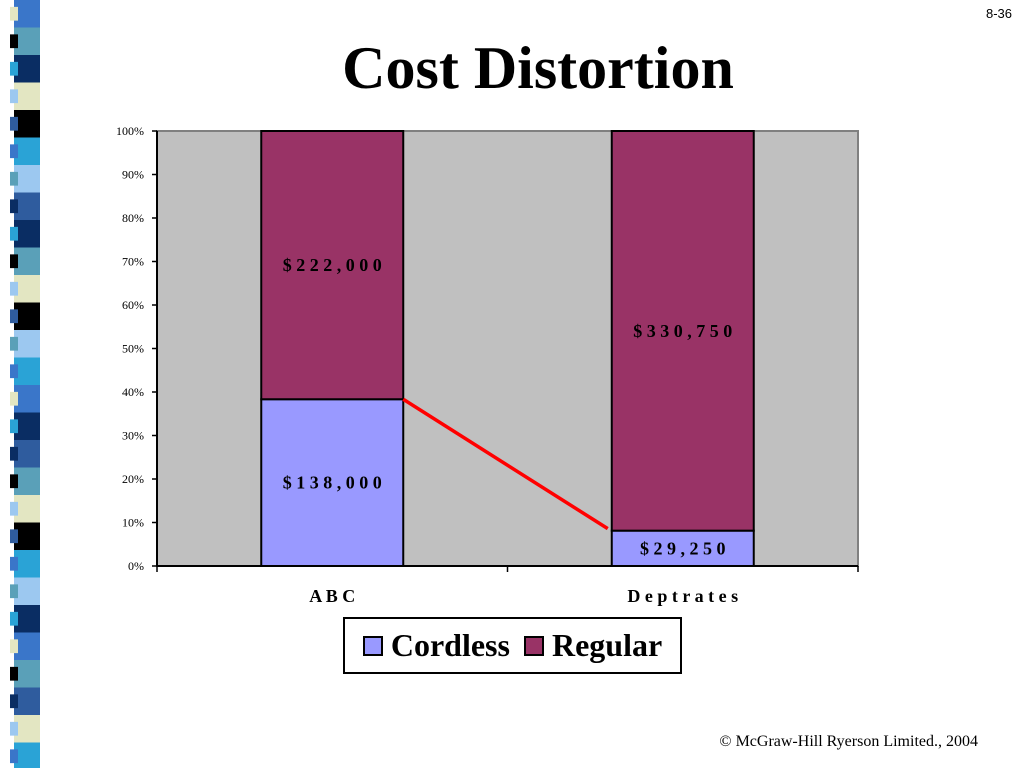  Describe the element at coordinates (538, 68) in the screenshot. I see `slide-title: Cost Distortion` at that location.